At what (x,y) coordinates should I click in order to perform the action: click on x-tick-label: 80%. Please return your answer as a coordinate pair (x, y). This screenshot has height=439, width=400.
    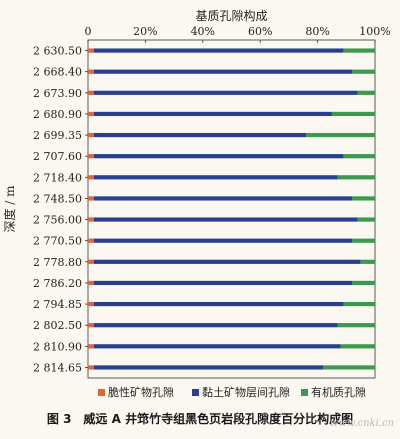
    Looking at the image, I should click on (317, 31).